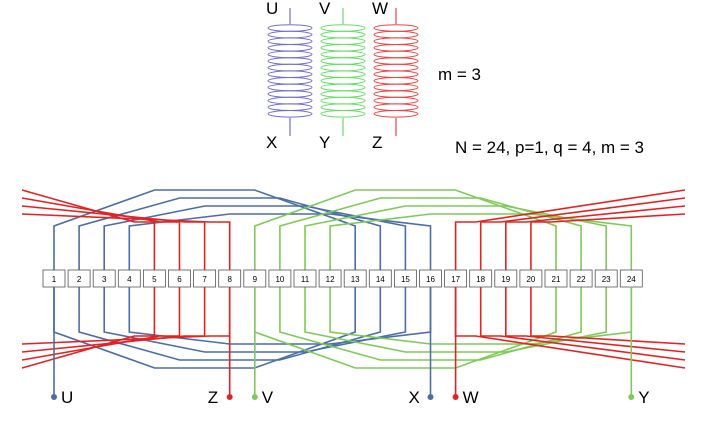 Image resolution: width=707 pixels, height=423 pixels. I want to click on coil-end-label: X, so click(271, 142).